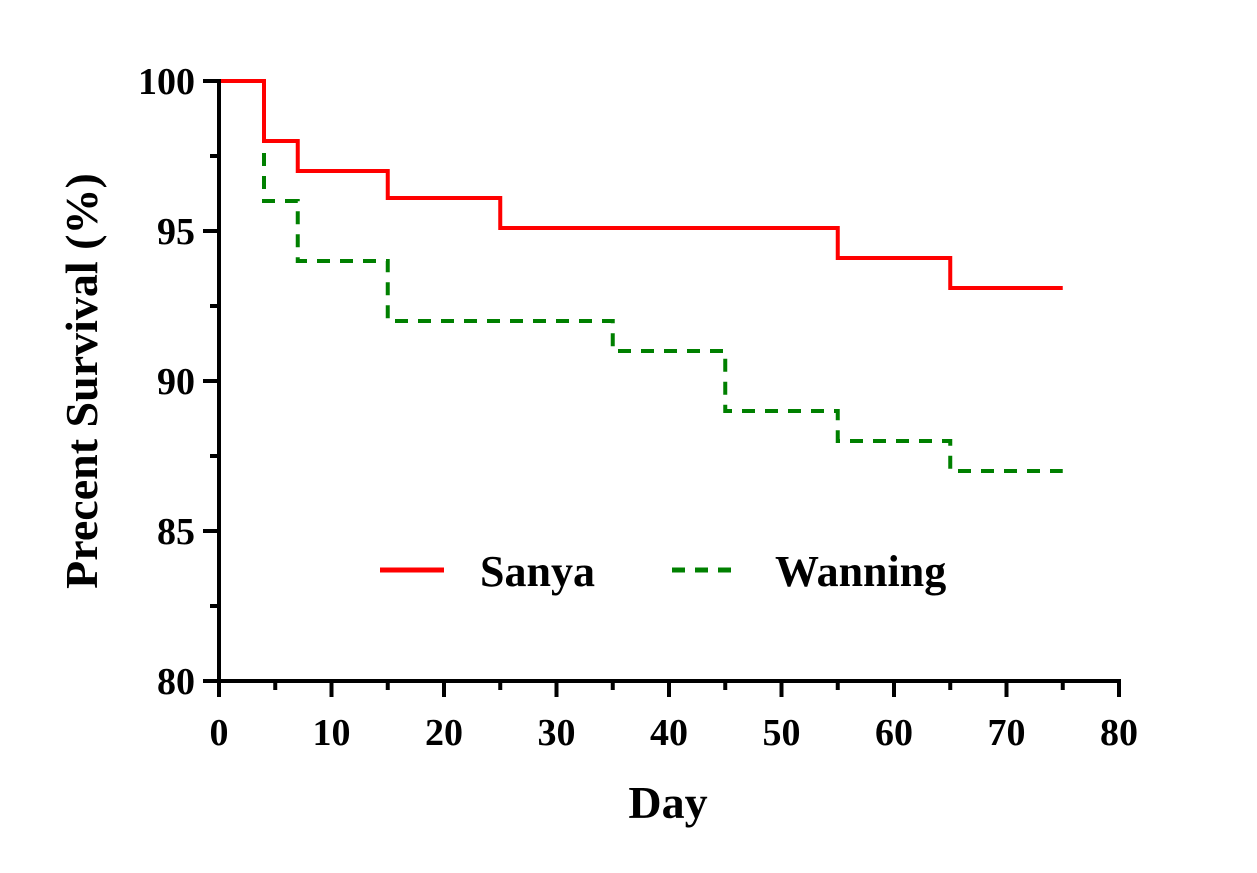  I want to click on x-tick-label: 70, so click(1007, 733).